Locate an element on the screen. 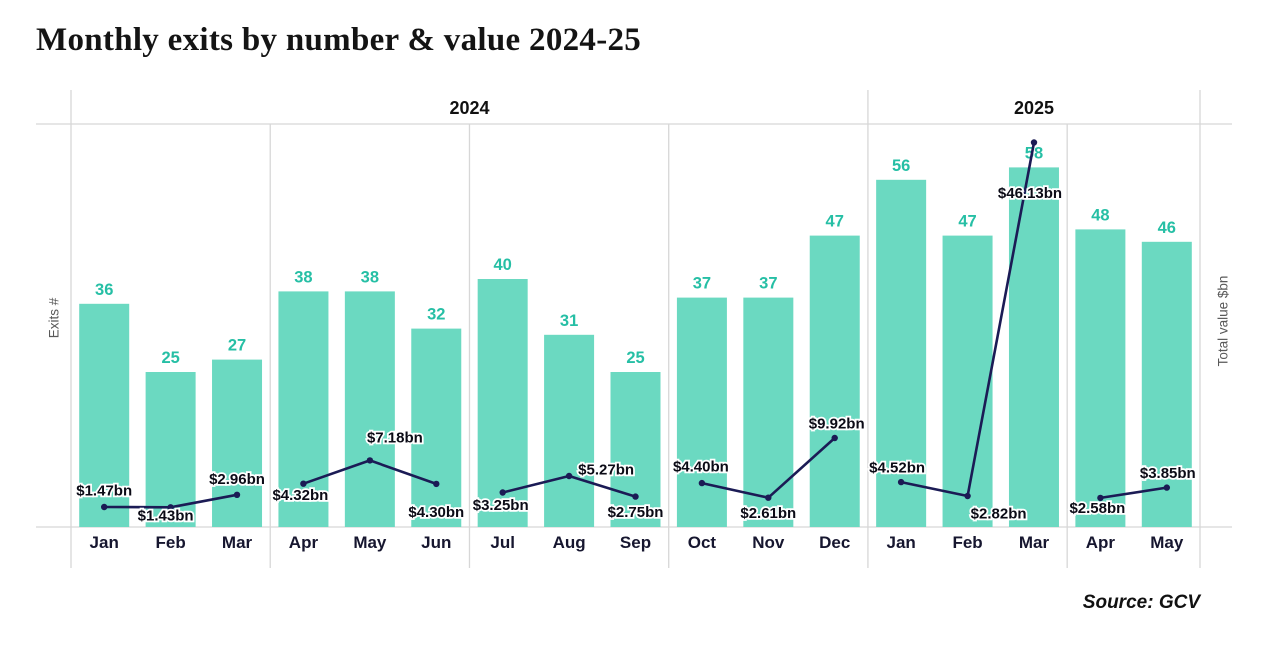 This screenshot has width=1269, height=650. line-value-label: $7.18bn is located at coordinates (395, 438).